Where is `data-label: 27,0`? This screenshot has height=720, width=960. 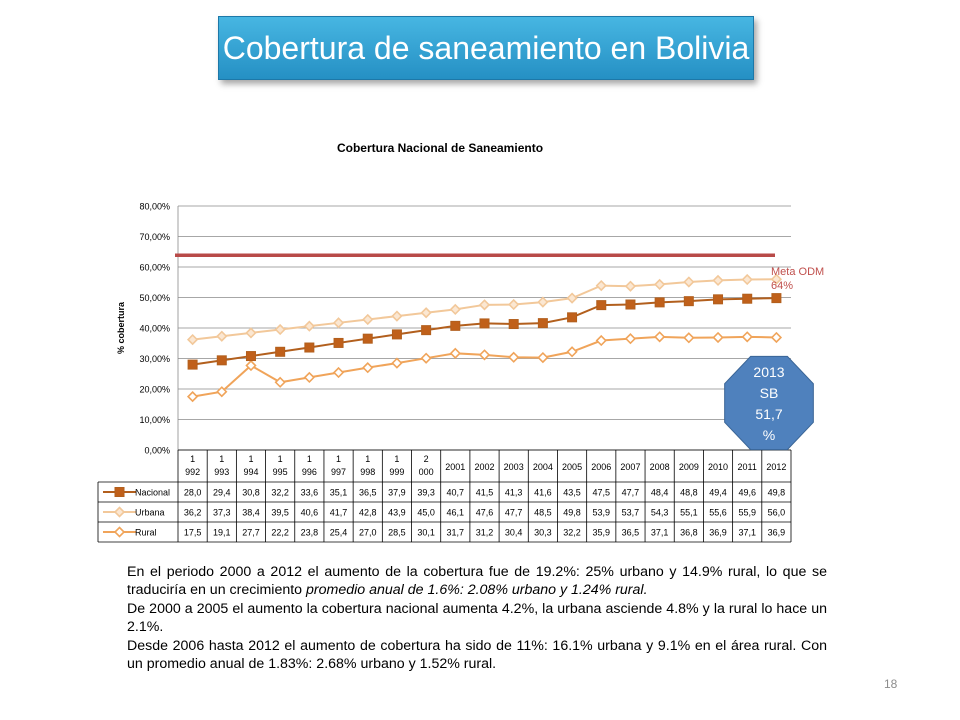 data-label: 27,0 is located at coordinates (368, 533).